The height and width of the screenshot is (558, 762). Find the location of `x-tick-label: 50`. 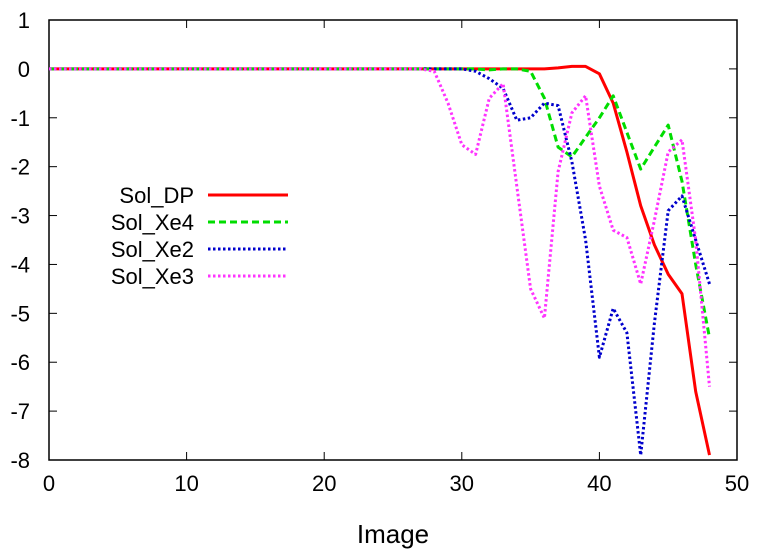

x-tick-label: 50 is located at coordinates (737, 483).